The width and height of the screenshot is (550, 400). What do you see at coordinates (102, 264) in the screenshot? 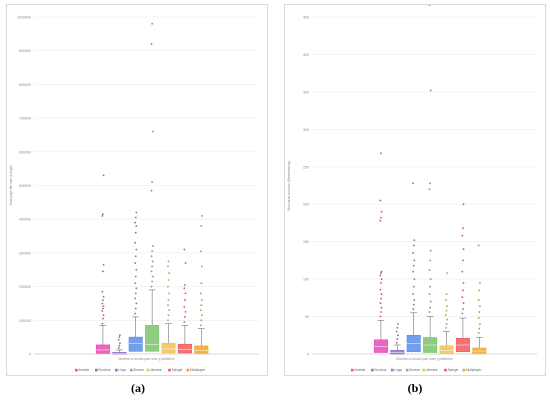
I see `box-arbeiter` at bounding box center [102, 264].